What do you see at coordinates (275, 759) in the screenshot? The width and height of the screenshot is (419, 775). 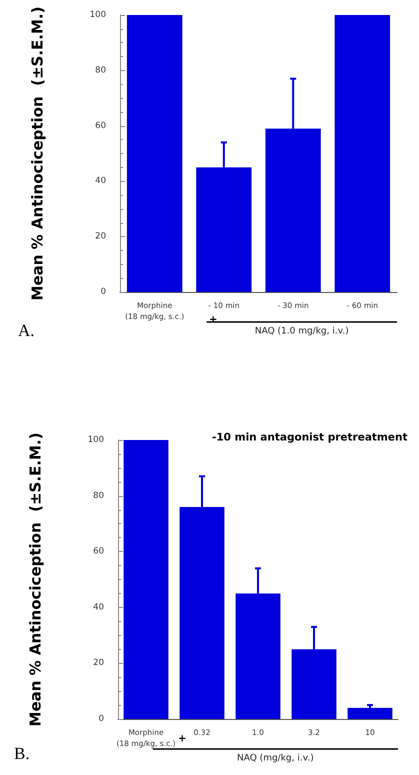 I see `x-axis-title: NAQ (mg/kg, i.v.)` at bounding box center [275, 759].